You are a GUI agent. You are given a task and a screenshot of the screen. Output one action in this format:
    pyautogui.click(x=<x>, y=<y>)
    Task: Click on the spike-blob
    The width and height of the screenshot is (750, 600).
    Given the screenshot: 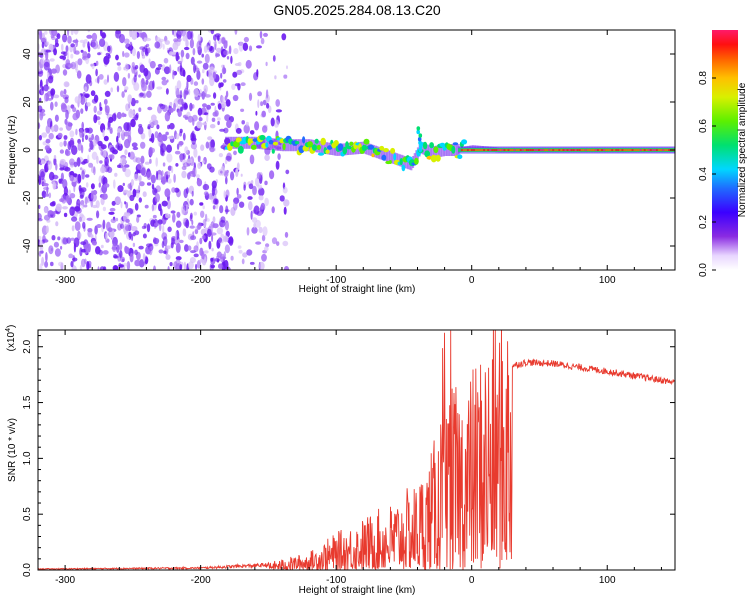 What is the action you would take?
    pyautogui.click(x=420, y=150)
    